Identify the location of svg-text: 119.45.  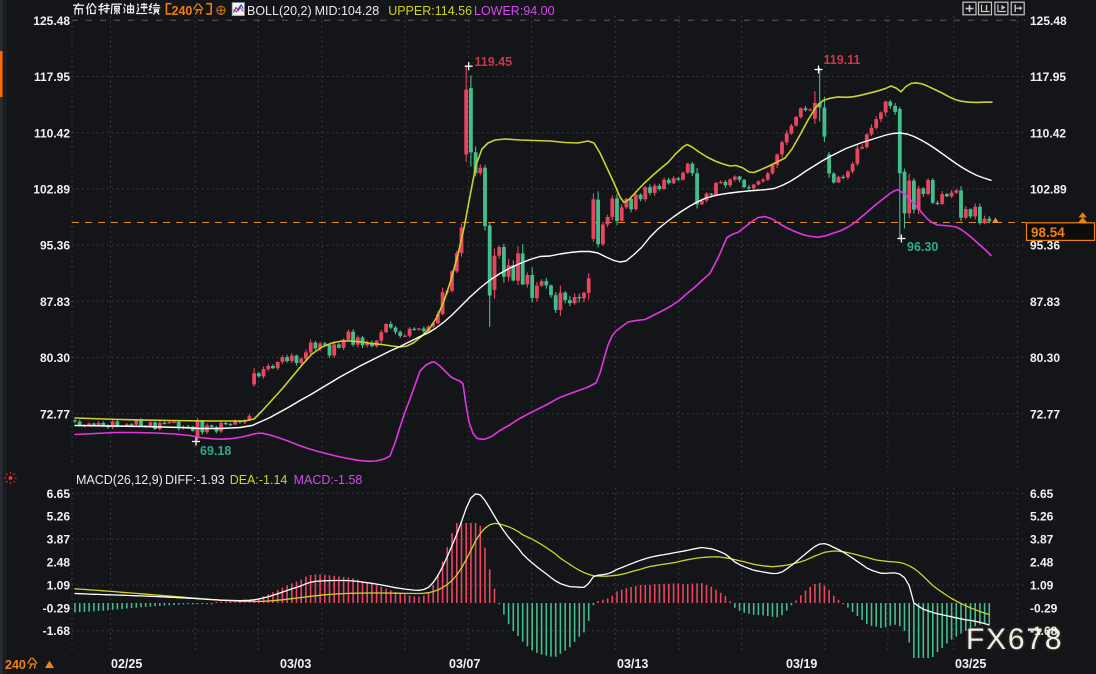
(494, 62).